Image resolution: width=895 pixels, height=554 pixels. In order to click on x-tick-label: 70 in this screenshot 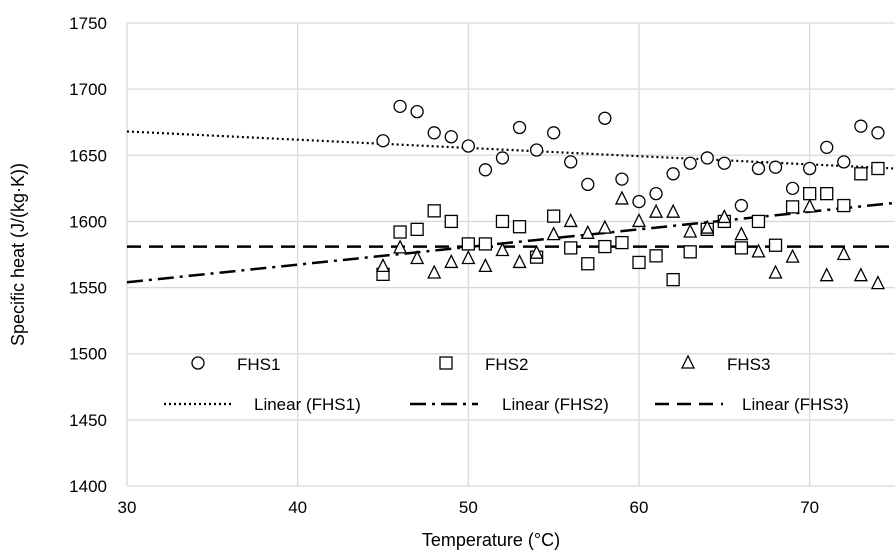, I will do `click(809, 507)`.